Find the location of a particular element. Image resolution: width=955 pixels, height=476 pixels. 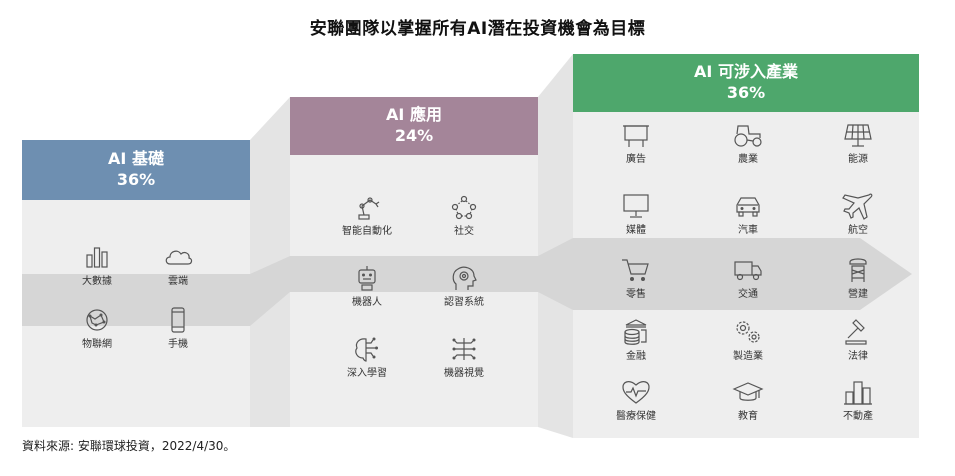

shopping-cart-icon is located at coordinates (635, 270).